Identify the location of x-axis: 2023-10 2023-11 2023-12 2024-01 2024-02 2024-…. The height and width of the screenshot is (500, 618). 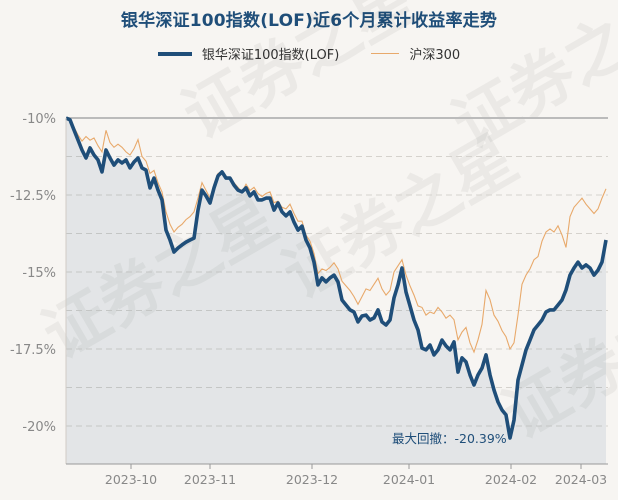
(337, 475).